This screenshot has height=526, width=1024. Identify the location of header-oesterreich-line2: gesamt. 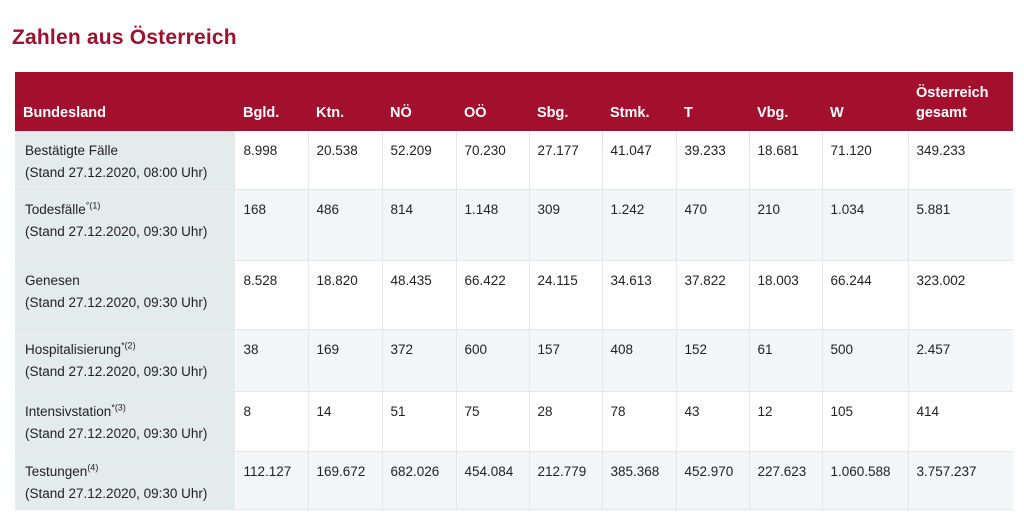
(941, 113).